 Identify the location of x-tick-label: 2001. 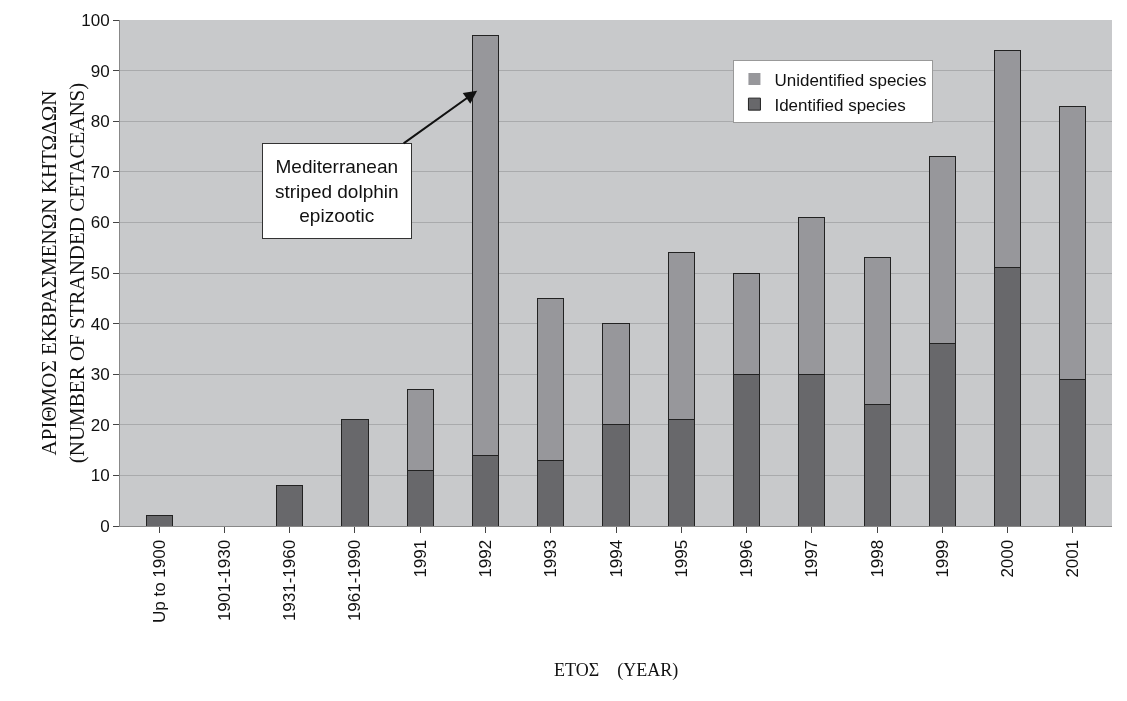
(1073, 558).